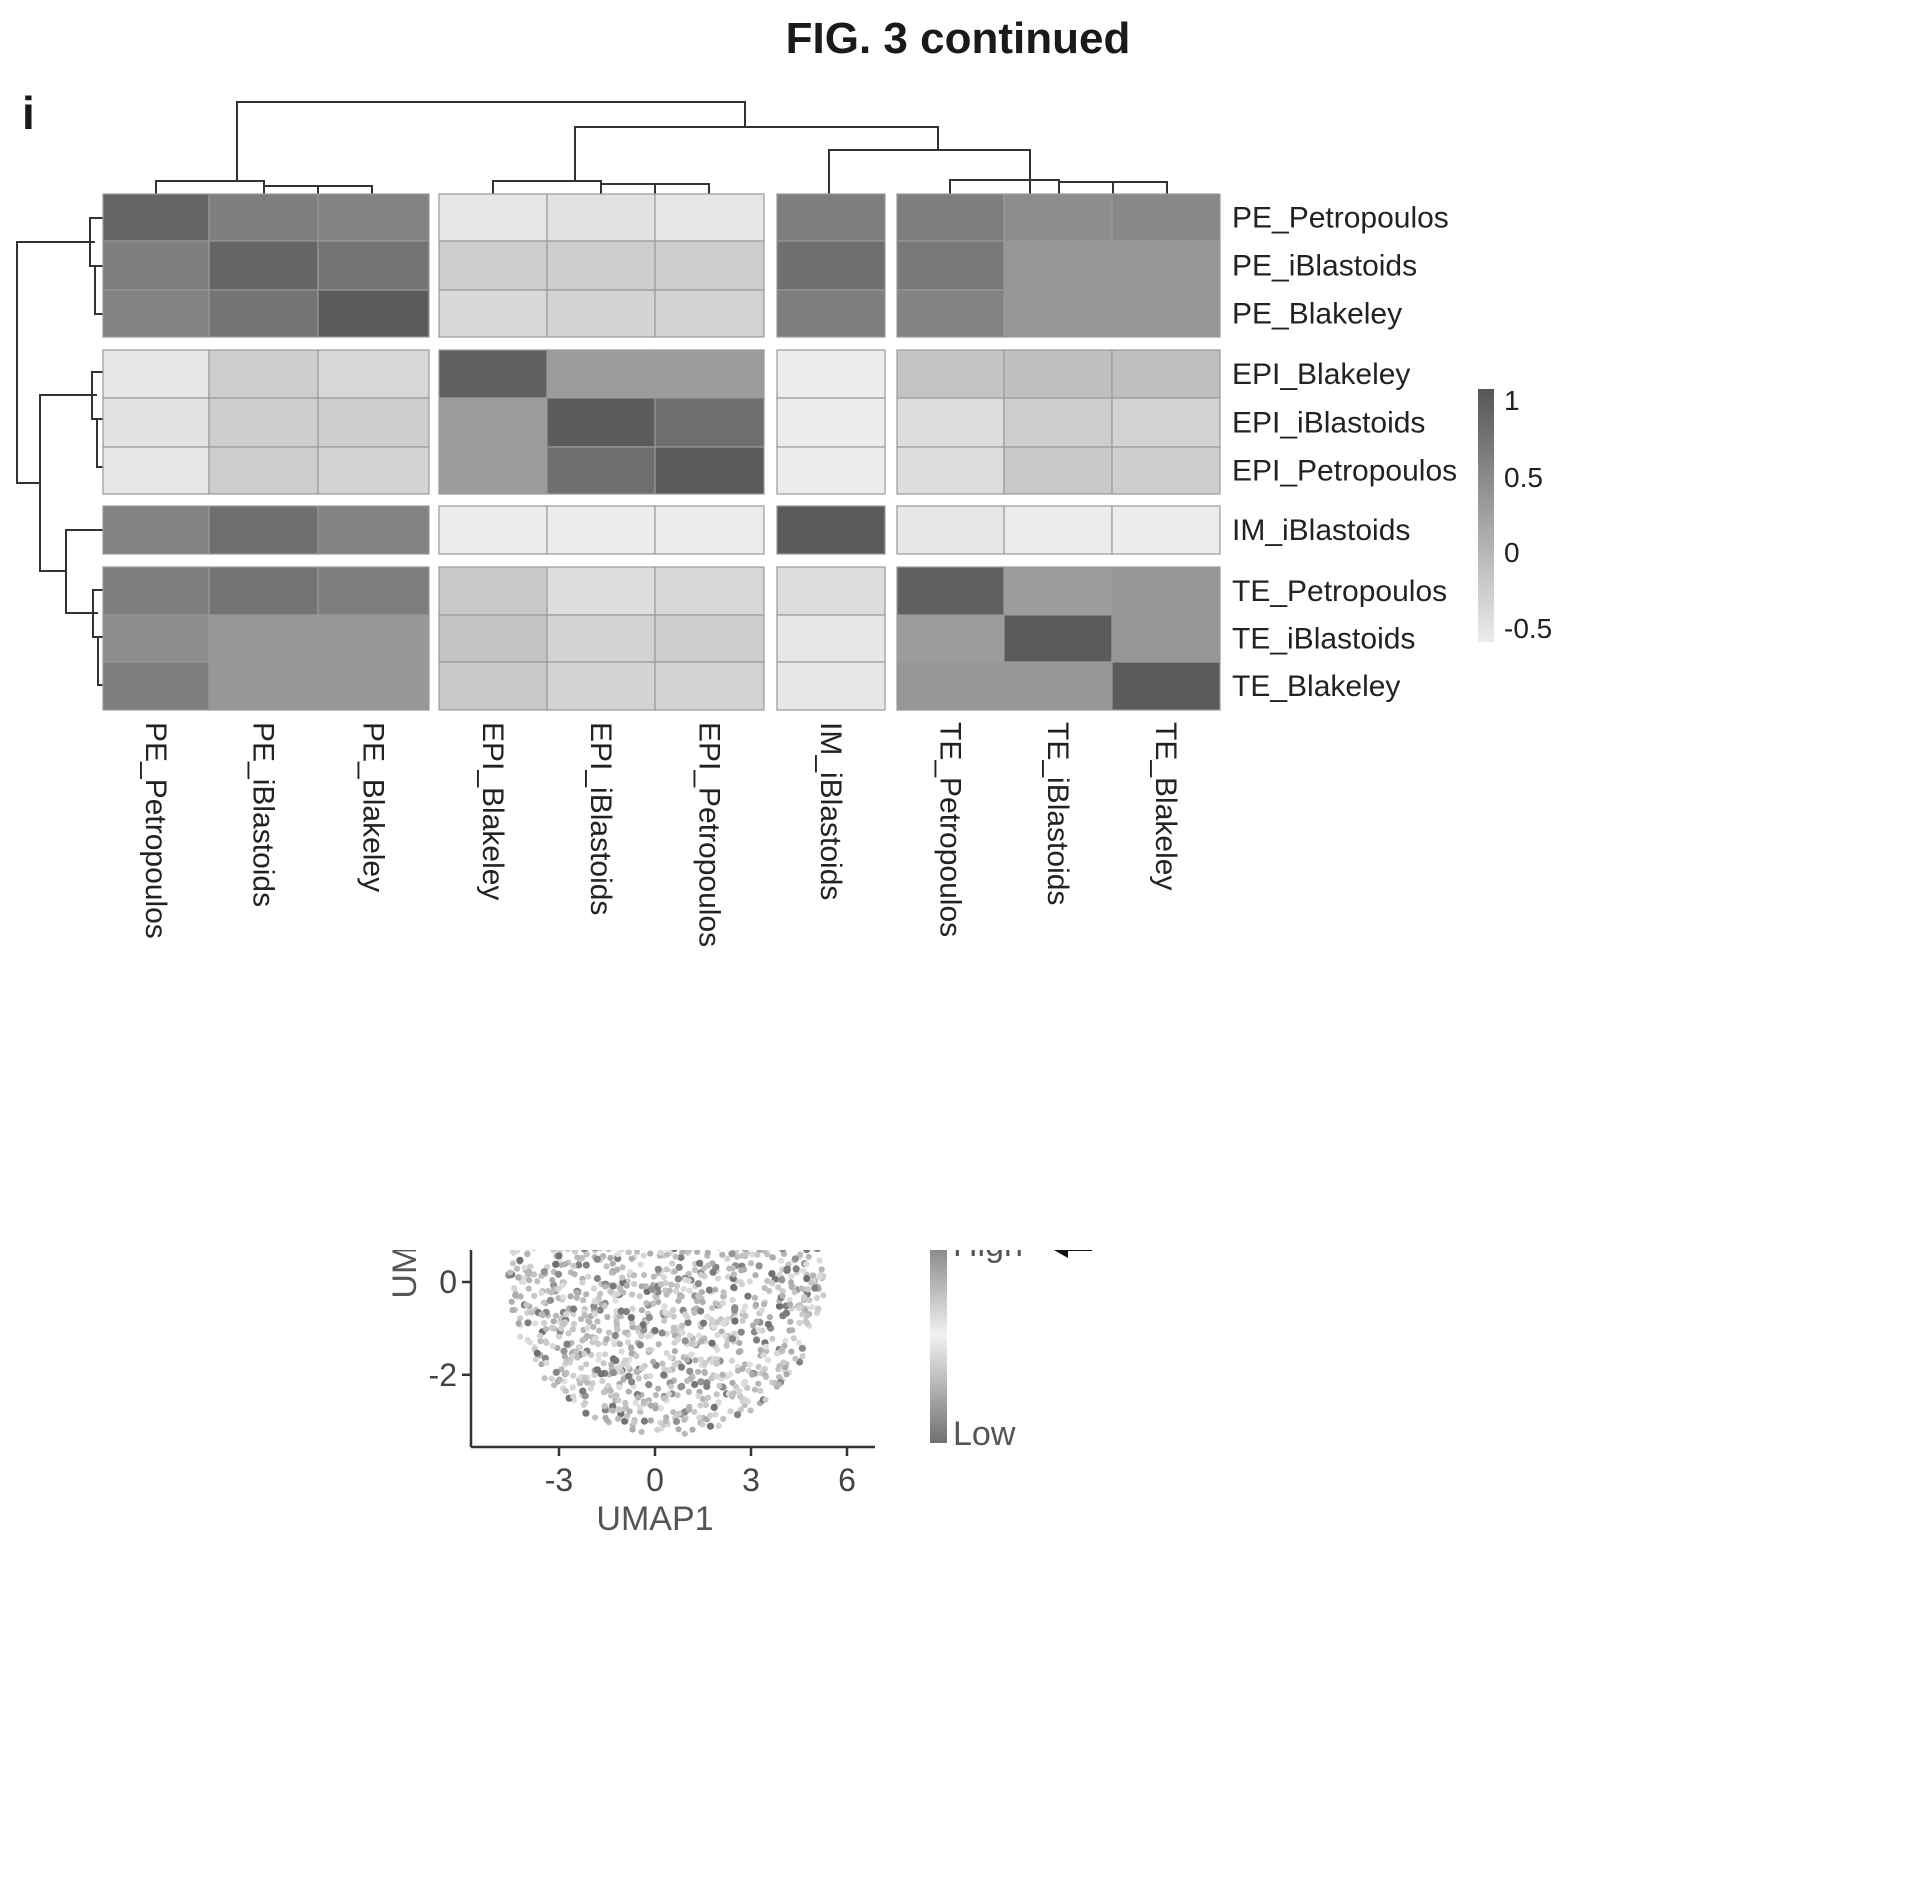 Image resolution: width=1916 pixels, height=1889 pixels. I want to click on heatmap-cell: PE_iBlastoids / EPI_Blakeley: -0.2, so click(493, 265).